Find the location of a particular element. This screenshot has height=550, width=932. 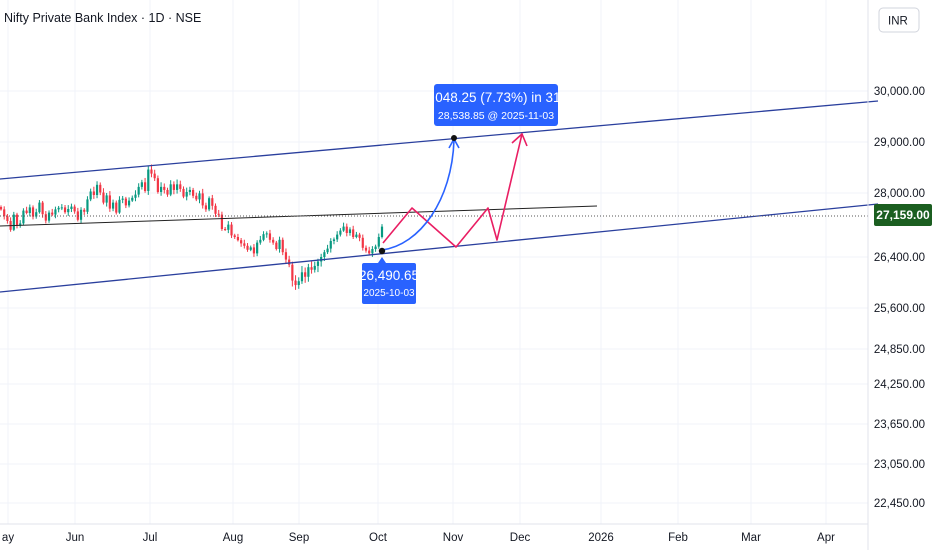

anchor-label: 26,490.65 2025-10-03 is located at coordinates (389, 280).